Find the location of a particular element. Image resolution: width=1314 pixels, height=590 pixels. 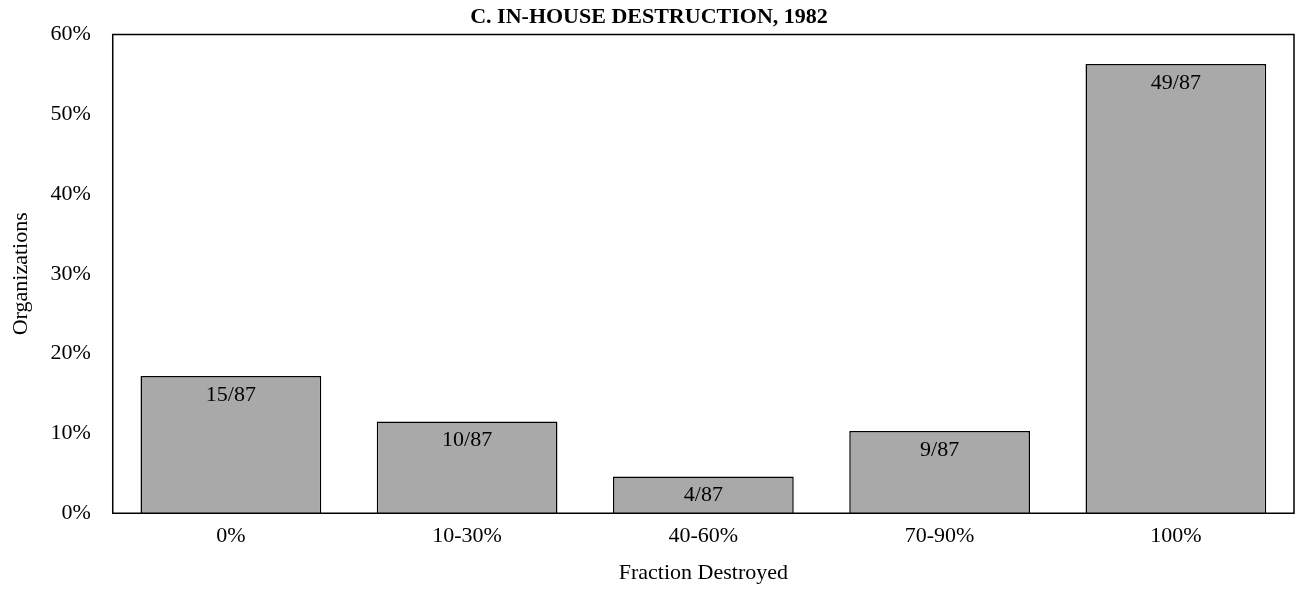

x-tick-label: 0% is located at coordinates (231, 535).